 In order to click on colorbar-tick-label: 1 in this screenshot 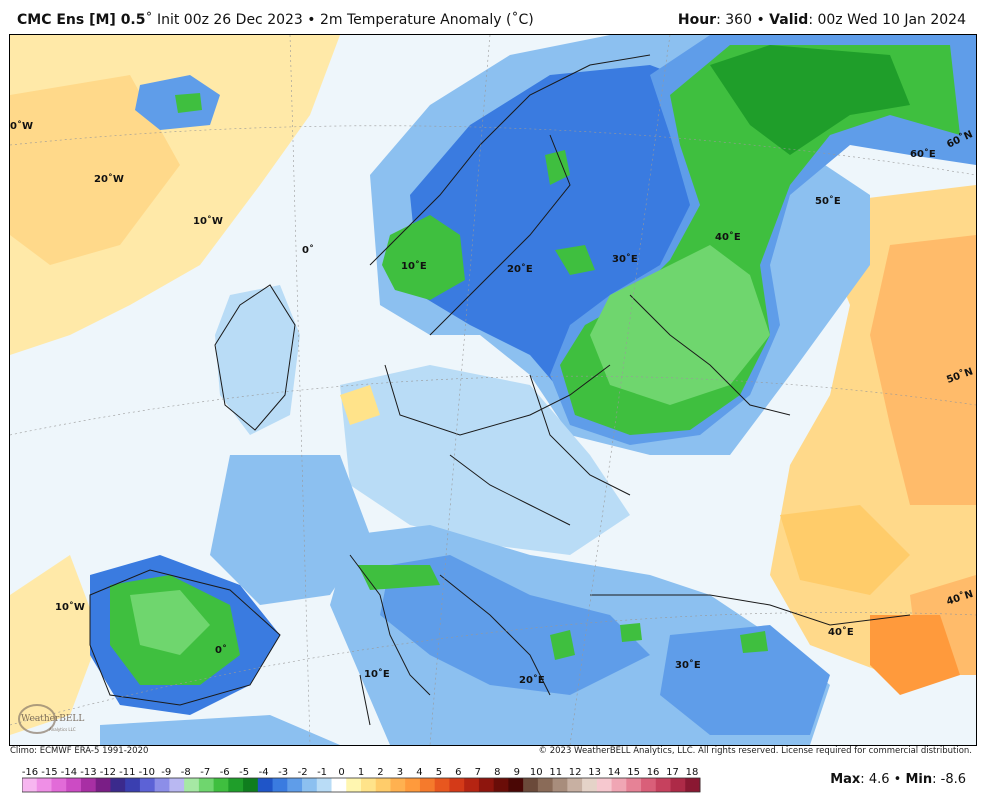, I will do `click(361, 772)`.